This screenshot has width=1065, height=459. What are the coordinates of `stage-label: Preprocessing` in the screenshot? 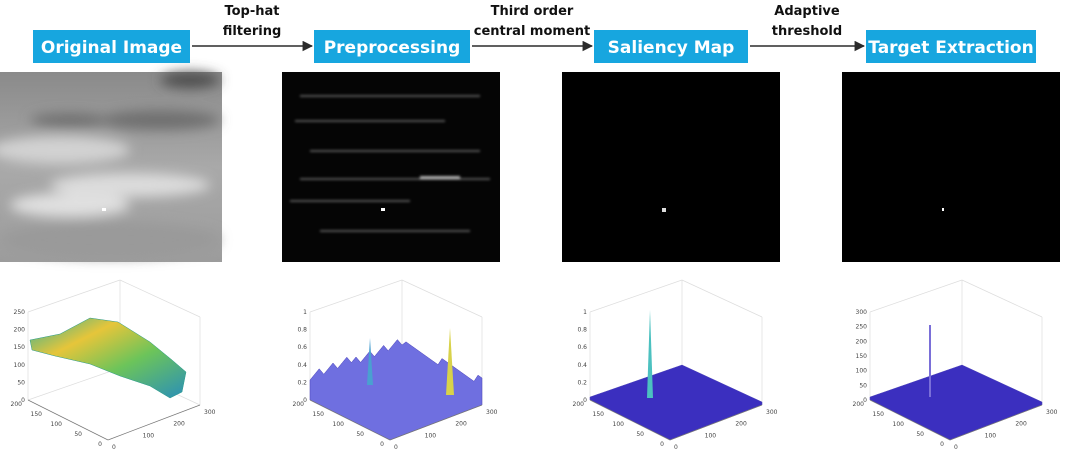 It's located at (392, 48).